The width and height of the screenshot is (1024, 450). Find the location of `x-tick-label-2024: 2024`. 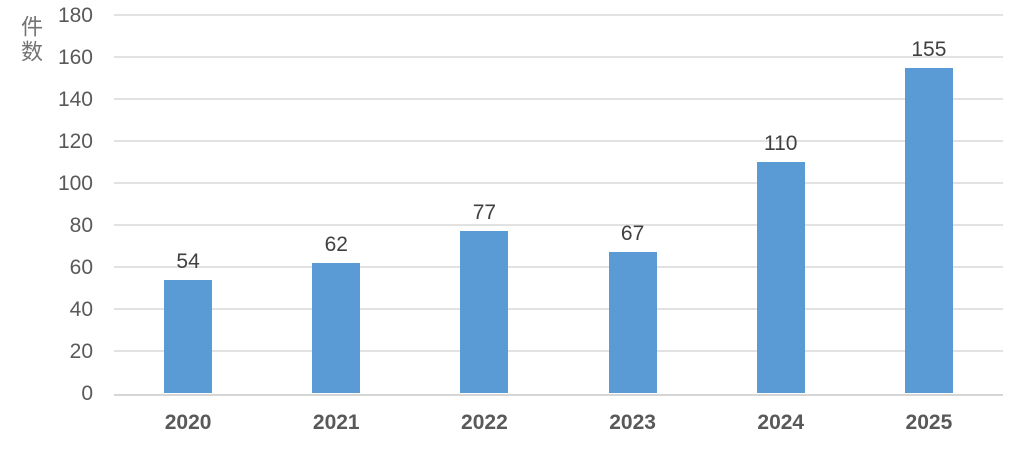

x-tick-label-2024: 2024 is located at coordinates (781, 422).